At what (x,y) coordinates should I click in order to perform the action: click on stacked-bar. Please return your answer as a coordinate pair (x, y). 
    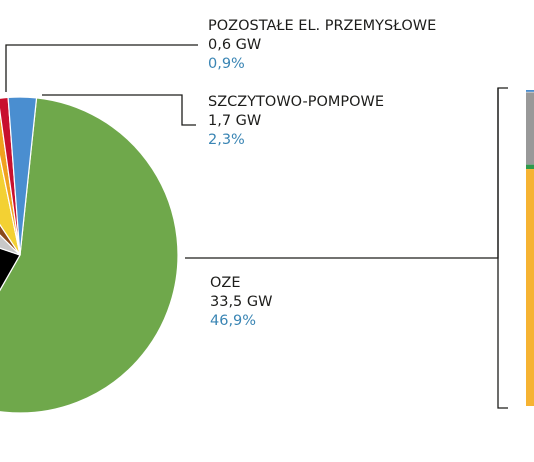
    Looking at the image, I should click on (530, 248).